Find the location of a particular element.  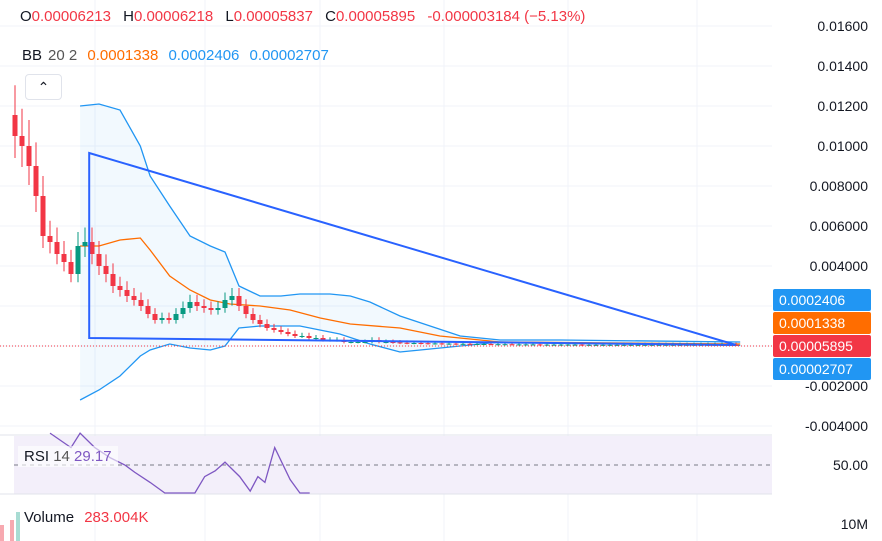

high-value: 0.00006218 is located at coordinates (173, 16).